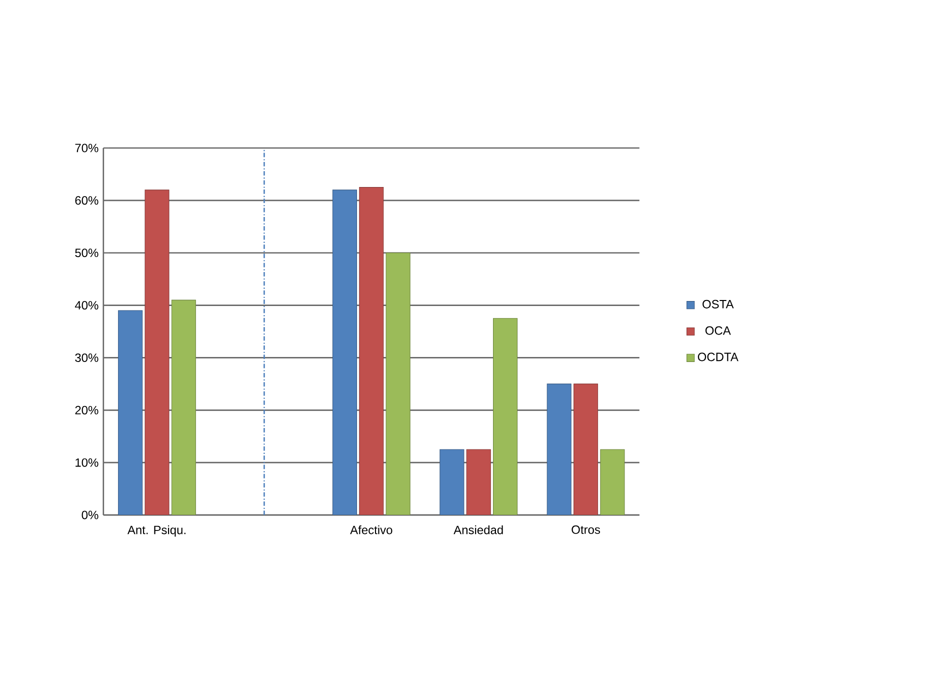 The width and height of the screenshot is (928, 700). Describe the element at coordinates (86, 253) in the screenshot. I see `y-tick-label: 50%` at that location.